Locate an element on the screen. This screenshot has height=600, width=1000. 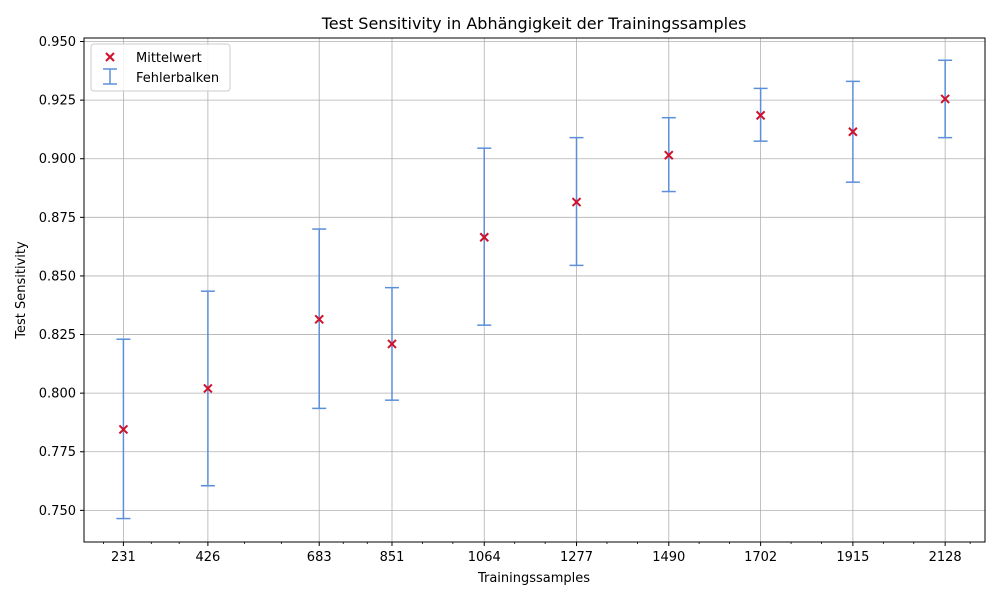
x-tick-label: 851 is located at coordinates (392, 557).